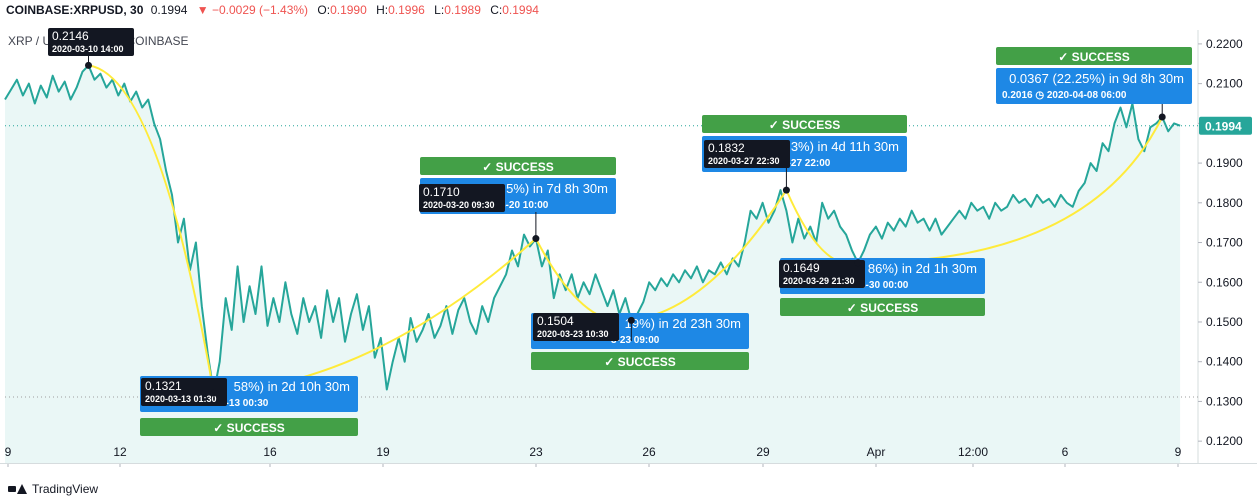 The image size is (1257, 502). I want to click on trade-result-text: 3%) in 4d 11h 30m, so click(845, 146).